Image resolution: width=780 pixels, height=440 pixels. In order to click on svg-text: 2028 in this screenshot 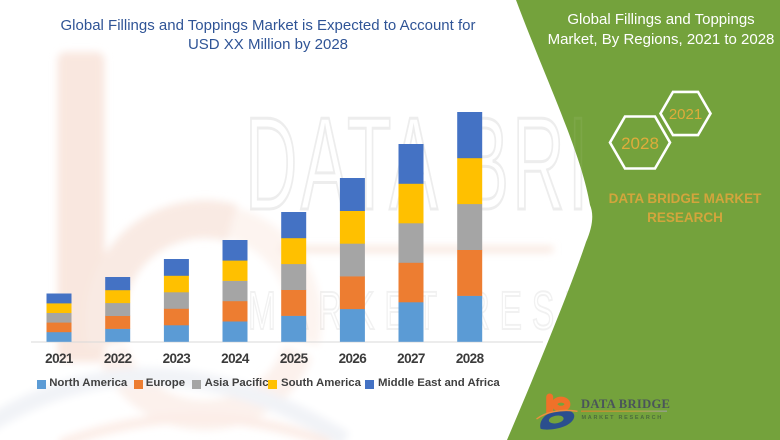, I will do `click(640, 143)`.